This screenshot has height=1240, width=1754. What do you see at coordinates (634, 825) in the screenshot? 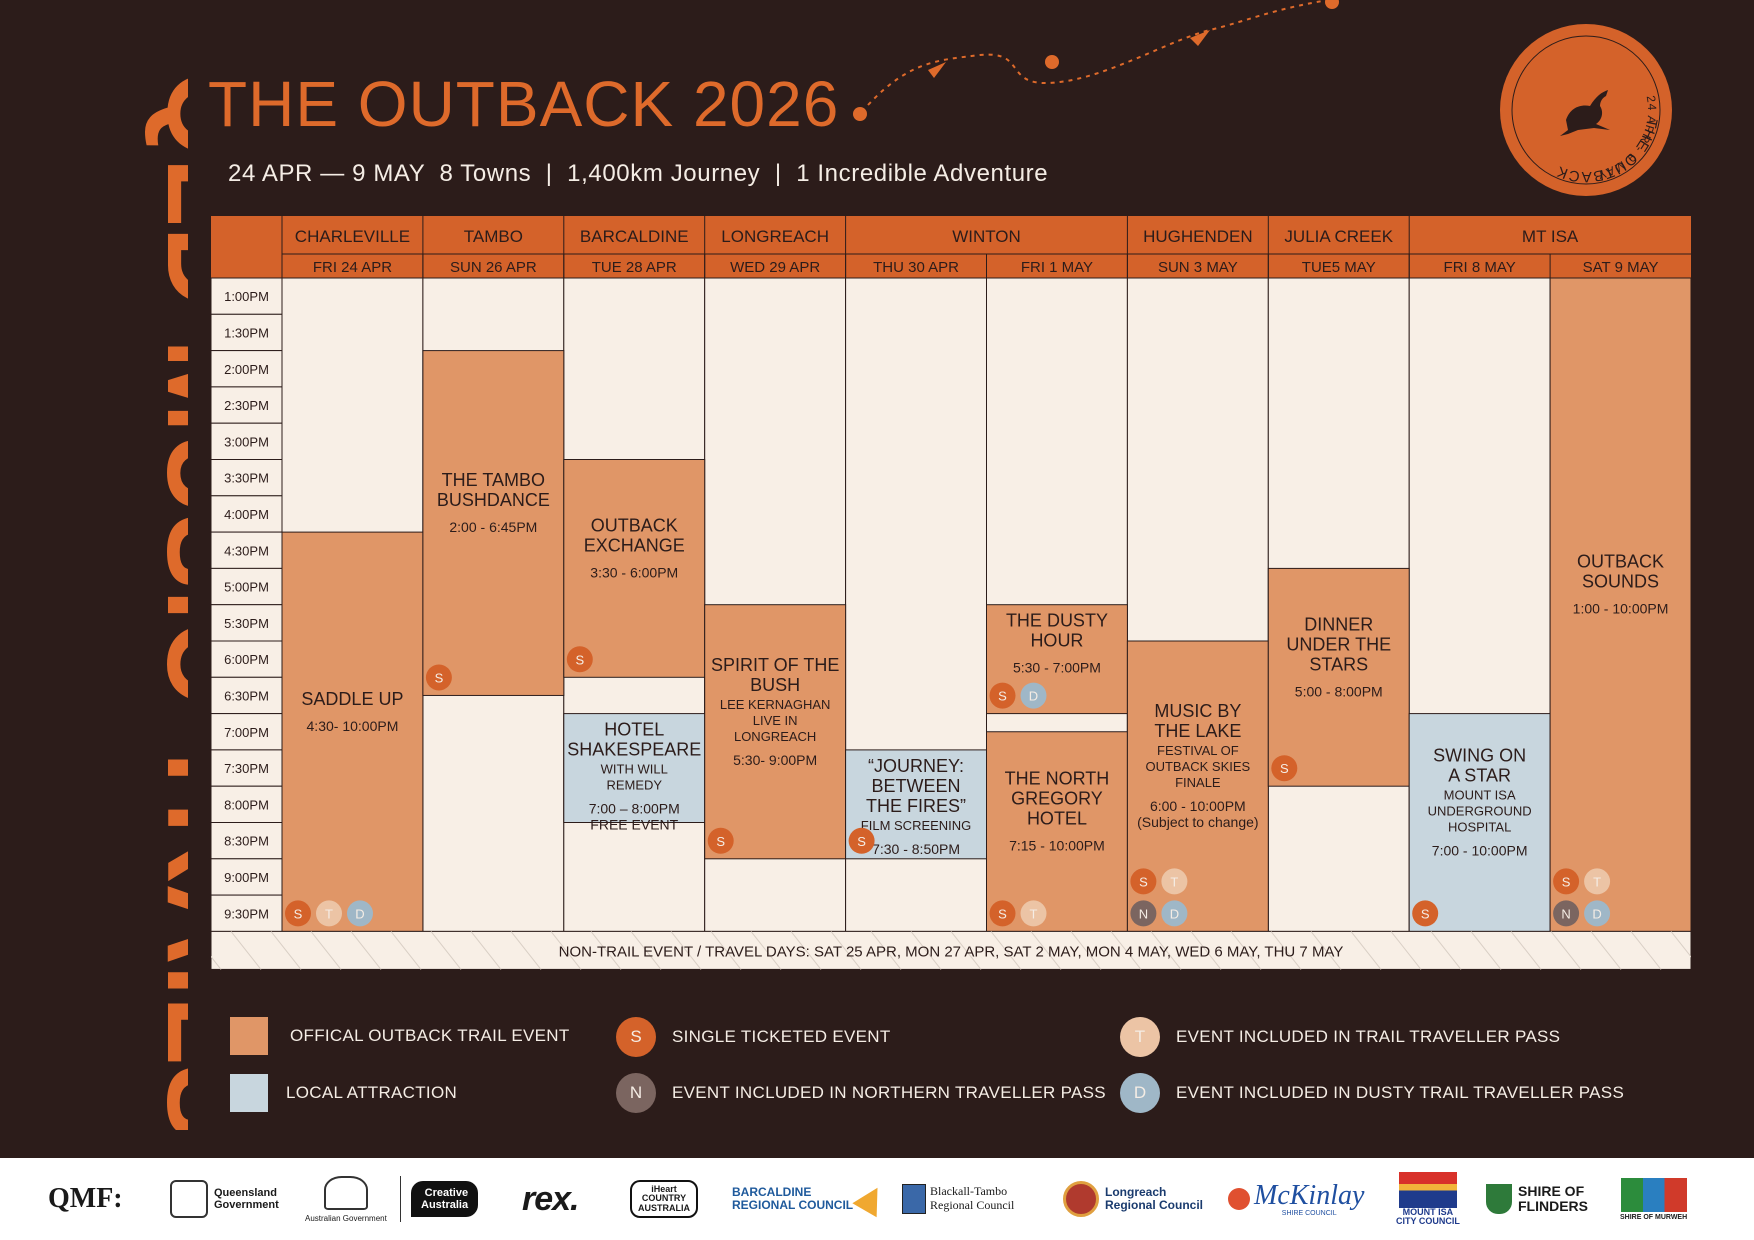
I see `event-time: FREE EVENT` at bounding box center [634, 825].